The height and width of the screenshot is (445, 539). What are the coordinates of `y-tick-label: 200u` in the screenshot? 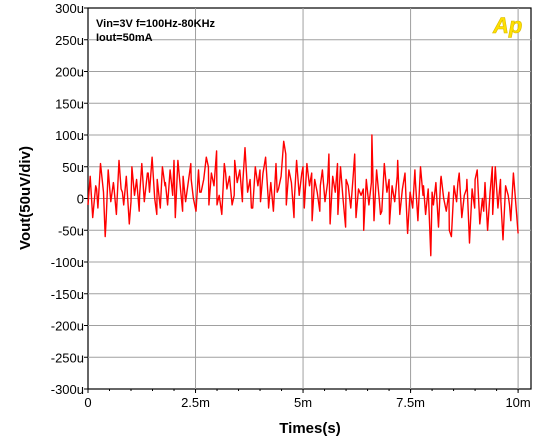 It's located at (69, 72).